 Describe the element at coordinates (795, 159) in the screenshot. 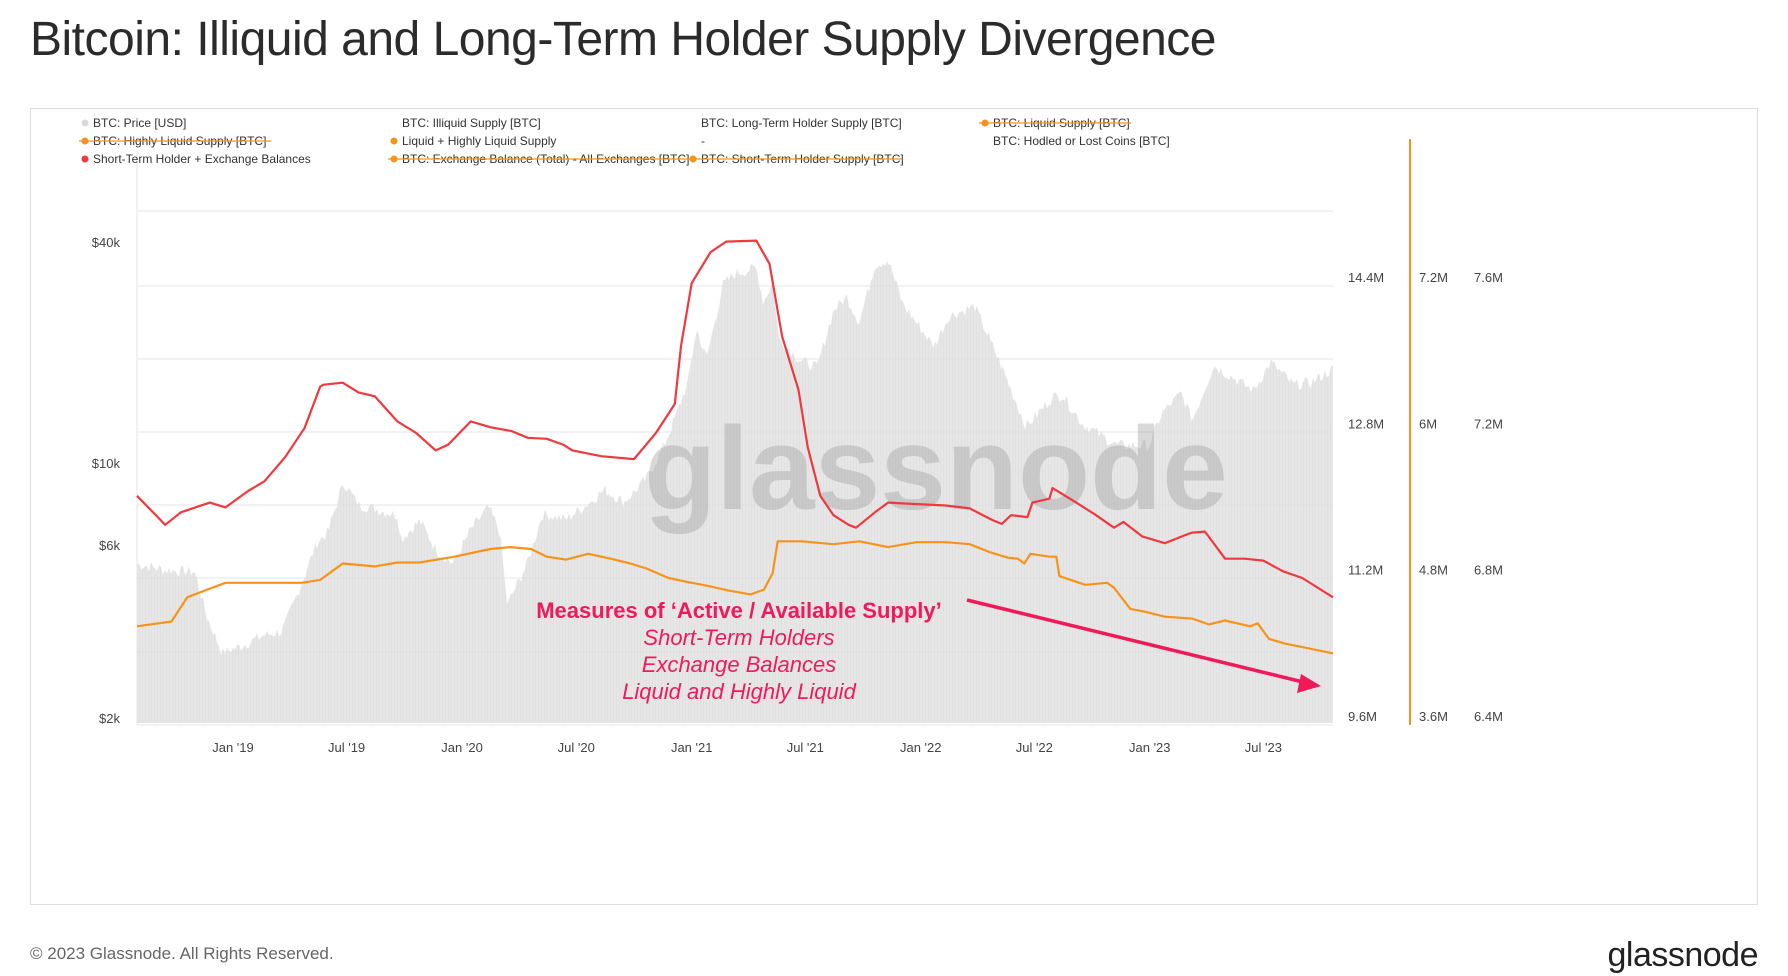

I see `legend-item: BTC: Short-Term Holder Supply [BTC]` at that location.